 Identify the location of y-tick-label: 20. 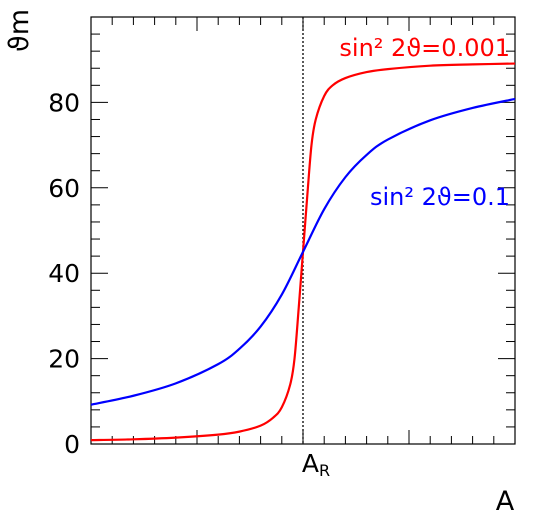
(64, 359).